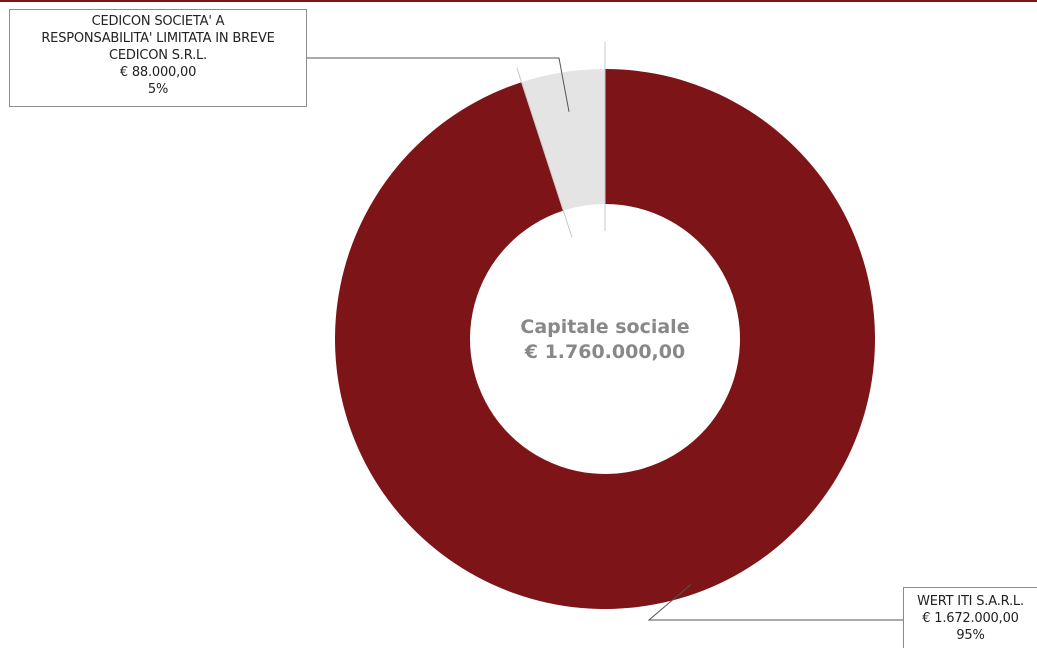 Image resolution: width=1037 pixels, height=648 pixels. I want to click on slice-label-name-line: WERT ITI S.A.R.L., so click(970, 601).